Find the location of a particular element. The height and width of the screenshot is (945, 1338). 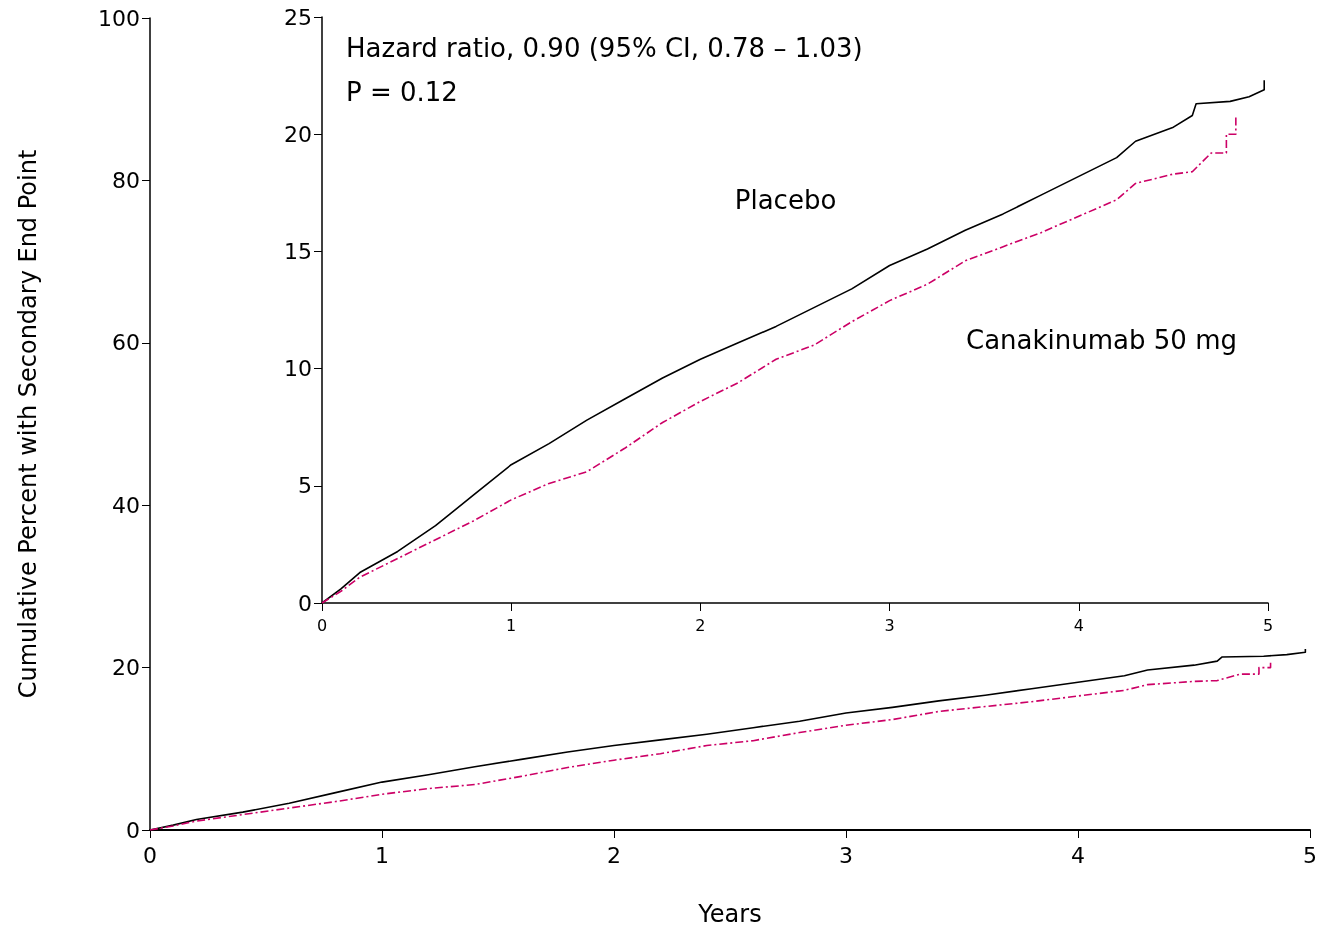

y-tick-label: 100 is located at coordinates (119, 18).